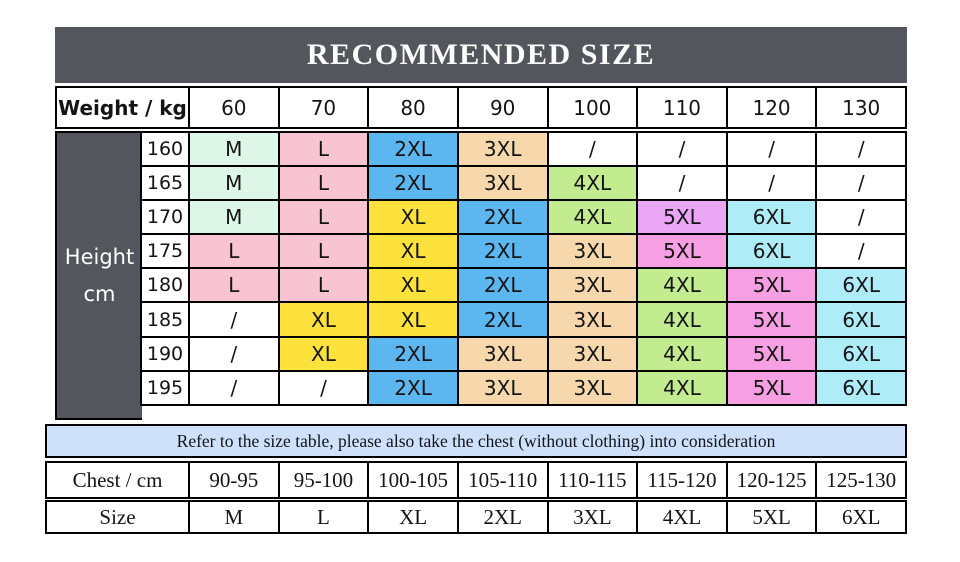 Image resolution: width=960 pixels, height=562 pixels. What do you see at coordinates (165, 285) in the screenshot?
I see `height-value-cell: 180` at bounding box center [165, 285].